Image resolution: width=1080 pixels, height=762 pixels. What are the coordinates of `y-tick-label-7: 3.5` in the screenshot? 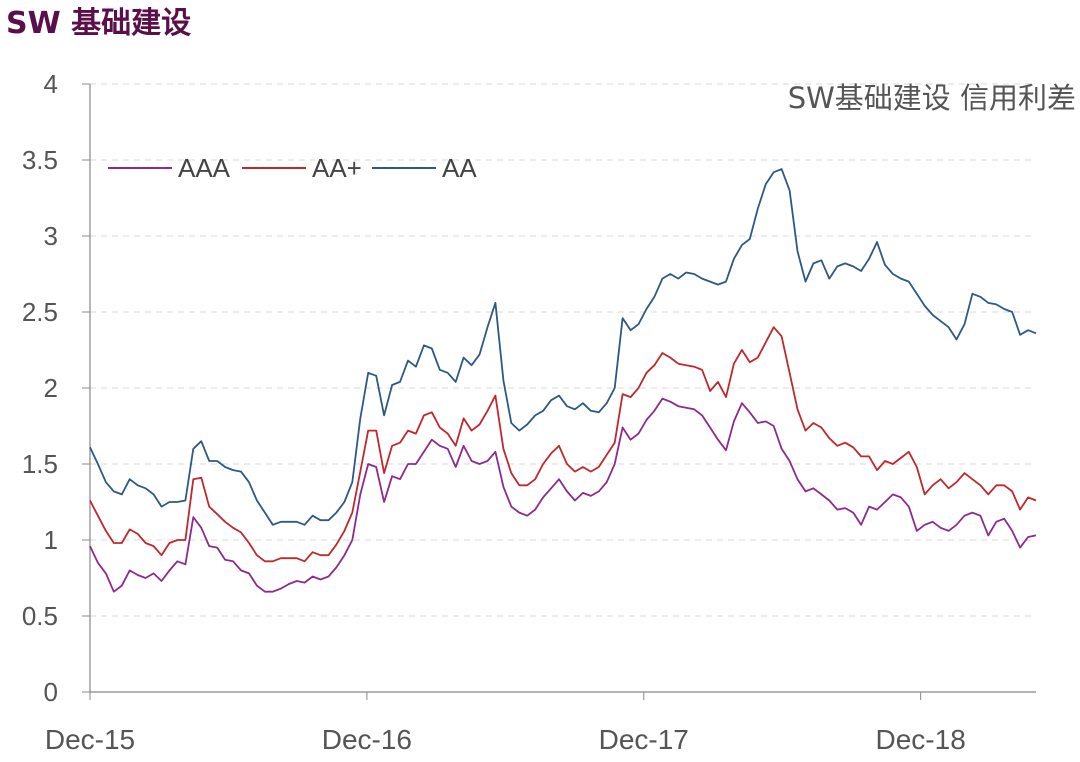 It's located at (40, 160).